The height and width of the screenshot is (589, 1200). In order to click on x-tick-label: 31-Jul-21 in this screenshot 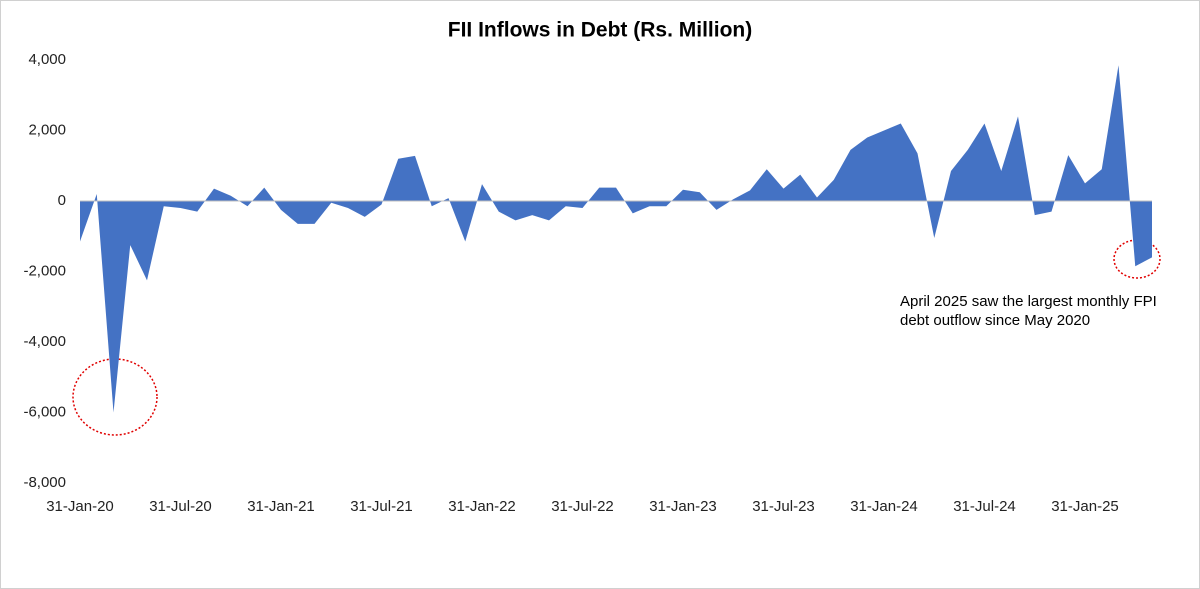, I will do `click(381, 506)`.